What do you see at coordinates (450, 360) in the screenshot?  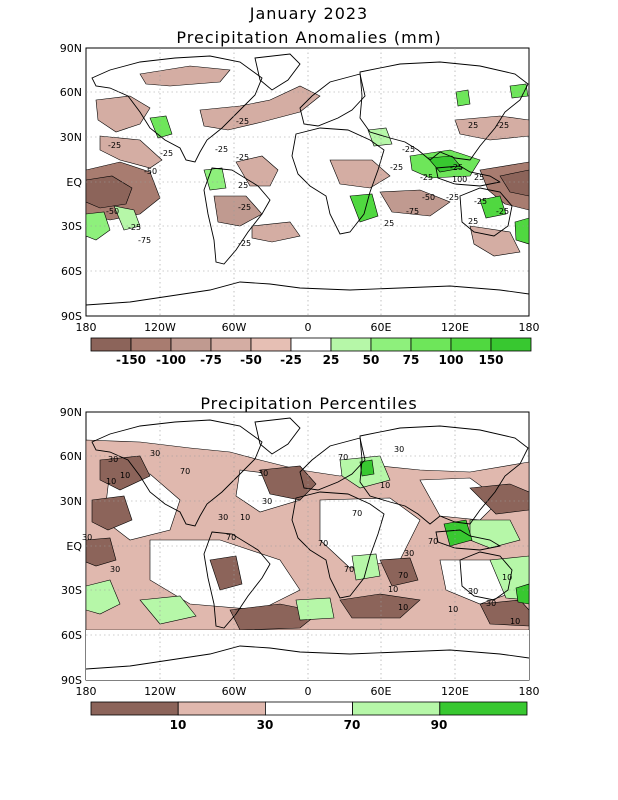 I see `colorbar-label: 100` at bounding box center [450, 360].